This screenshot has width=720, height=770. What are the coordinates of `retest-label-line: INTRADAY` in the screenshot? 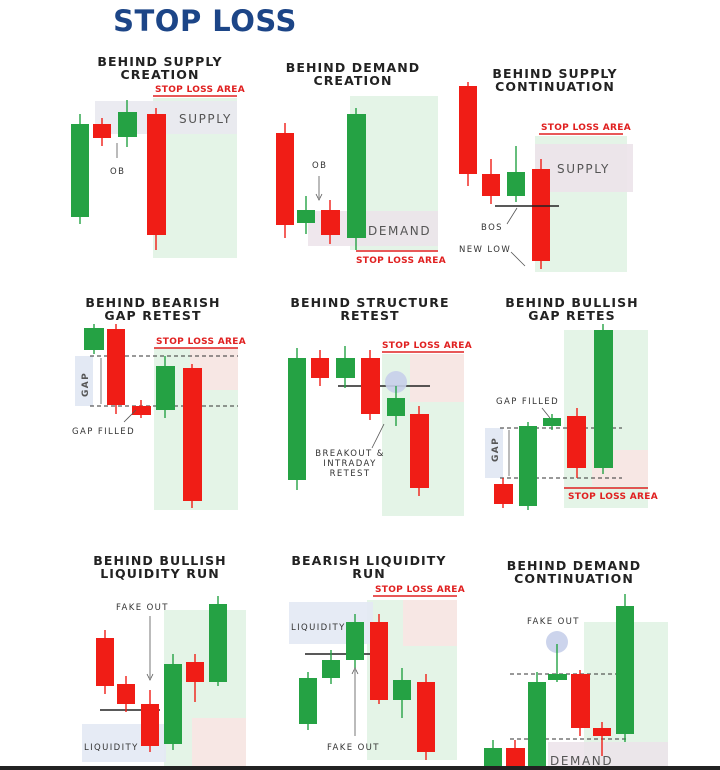 It's located at (349, 464).